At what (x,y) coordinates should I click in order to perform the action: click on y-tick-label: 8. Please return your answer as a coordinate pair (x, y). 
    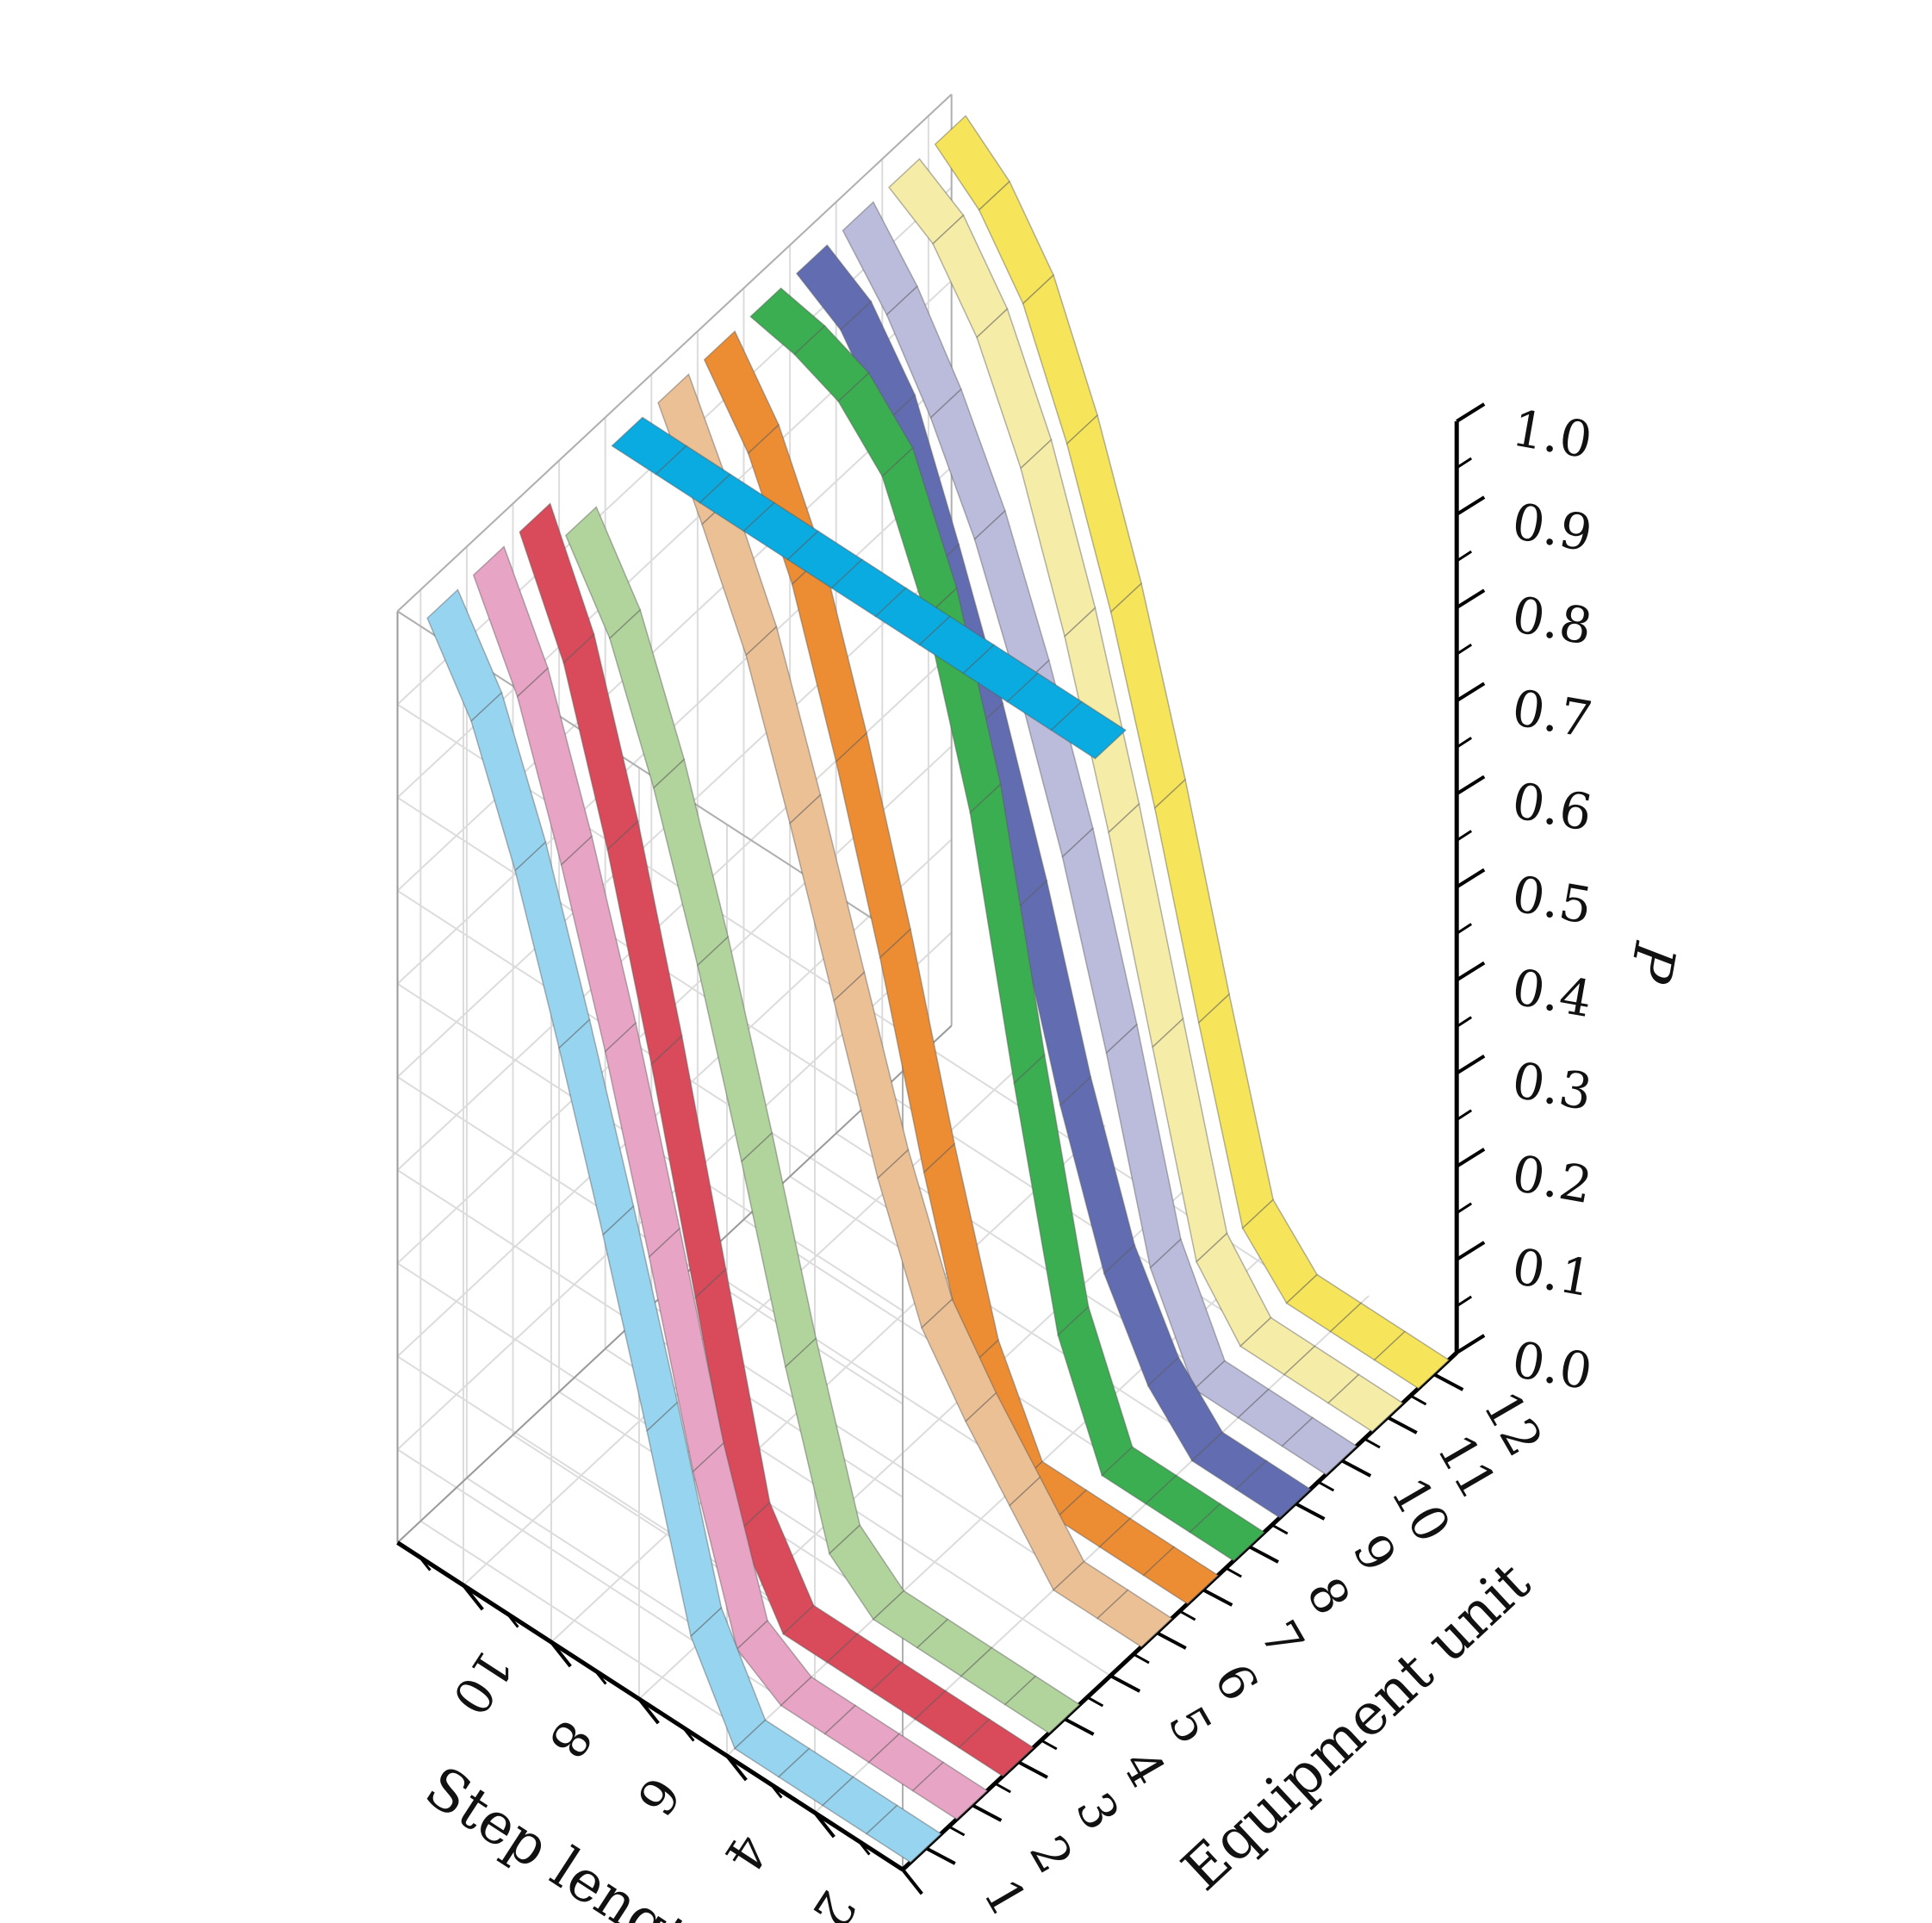
    Looking at the image, I should click on (570, 1739).